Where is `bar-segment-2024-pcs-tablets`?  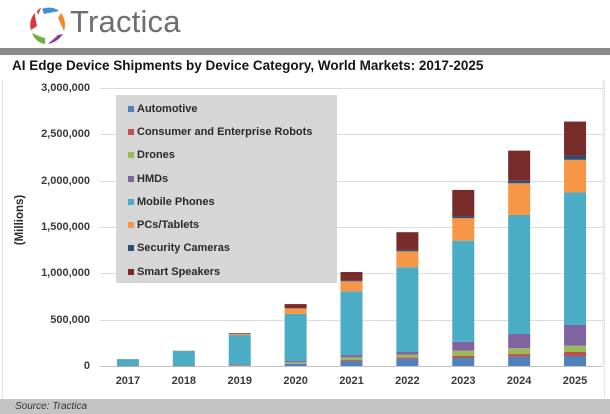
bar-segment-2024-pcs-tablets is located at coordinates (519, 199).